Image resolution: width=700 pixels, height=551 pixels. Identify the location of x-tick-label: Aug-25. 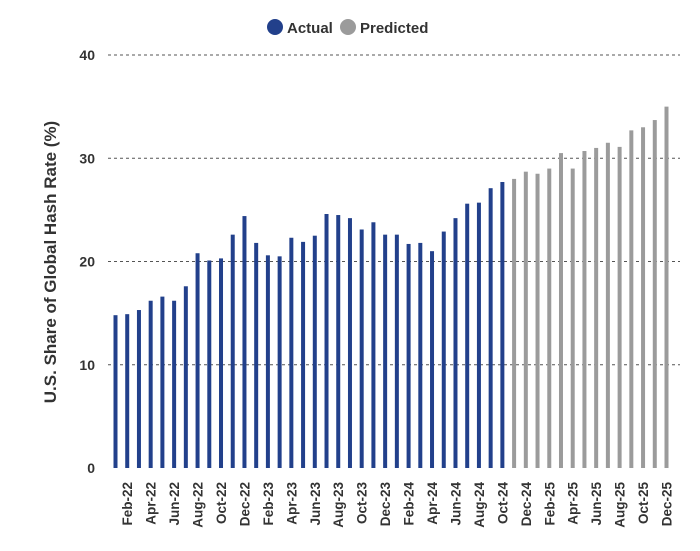
(620, 505).